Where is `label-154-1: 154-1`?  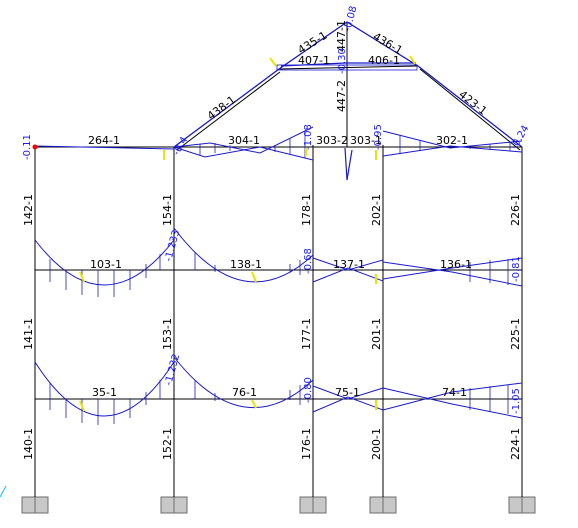 label-154-1: 154-1 is located at coordinates (167, 210).